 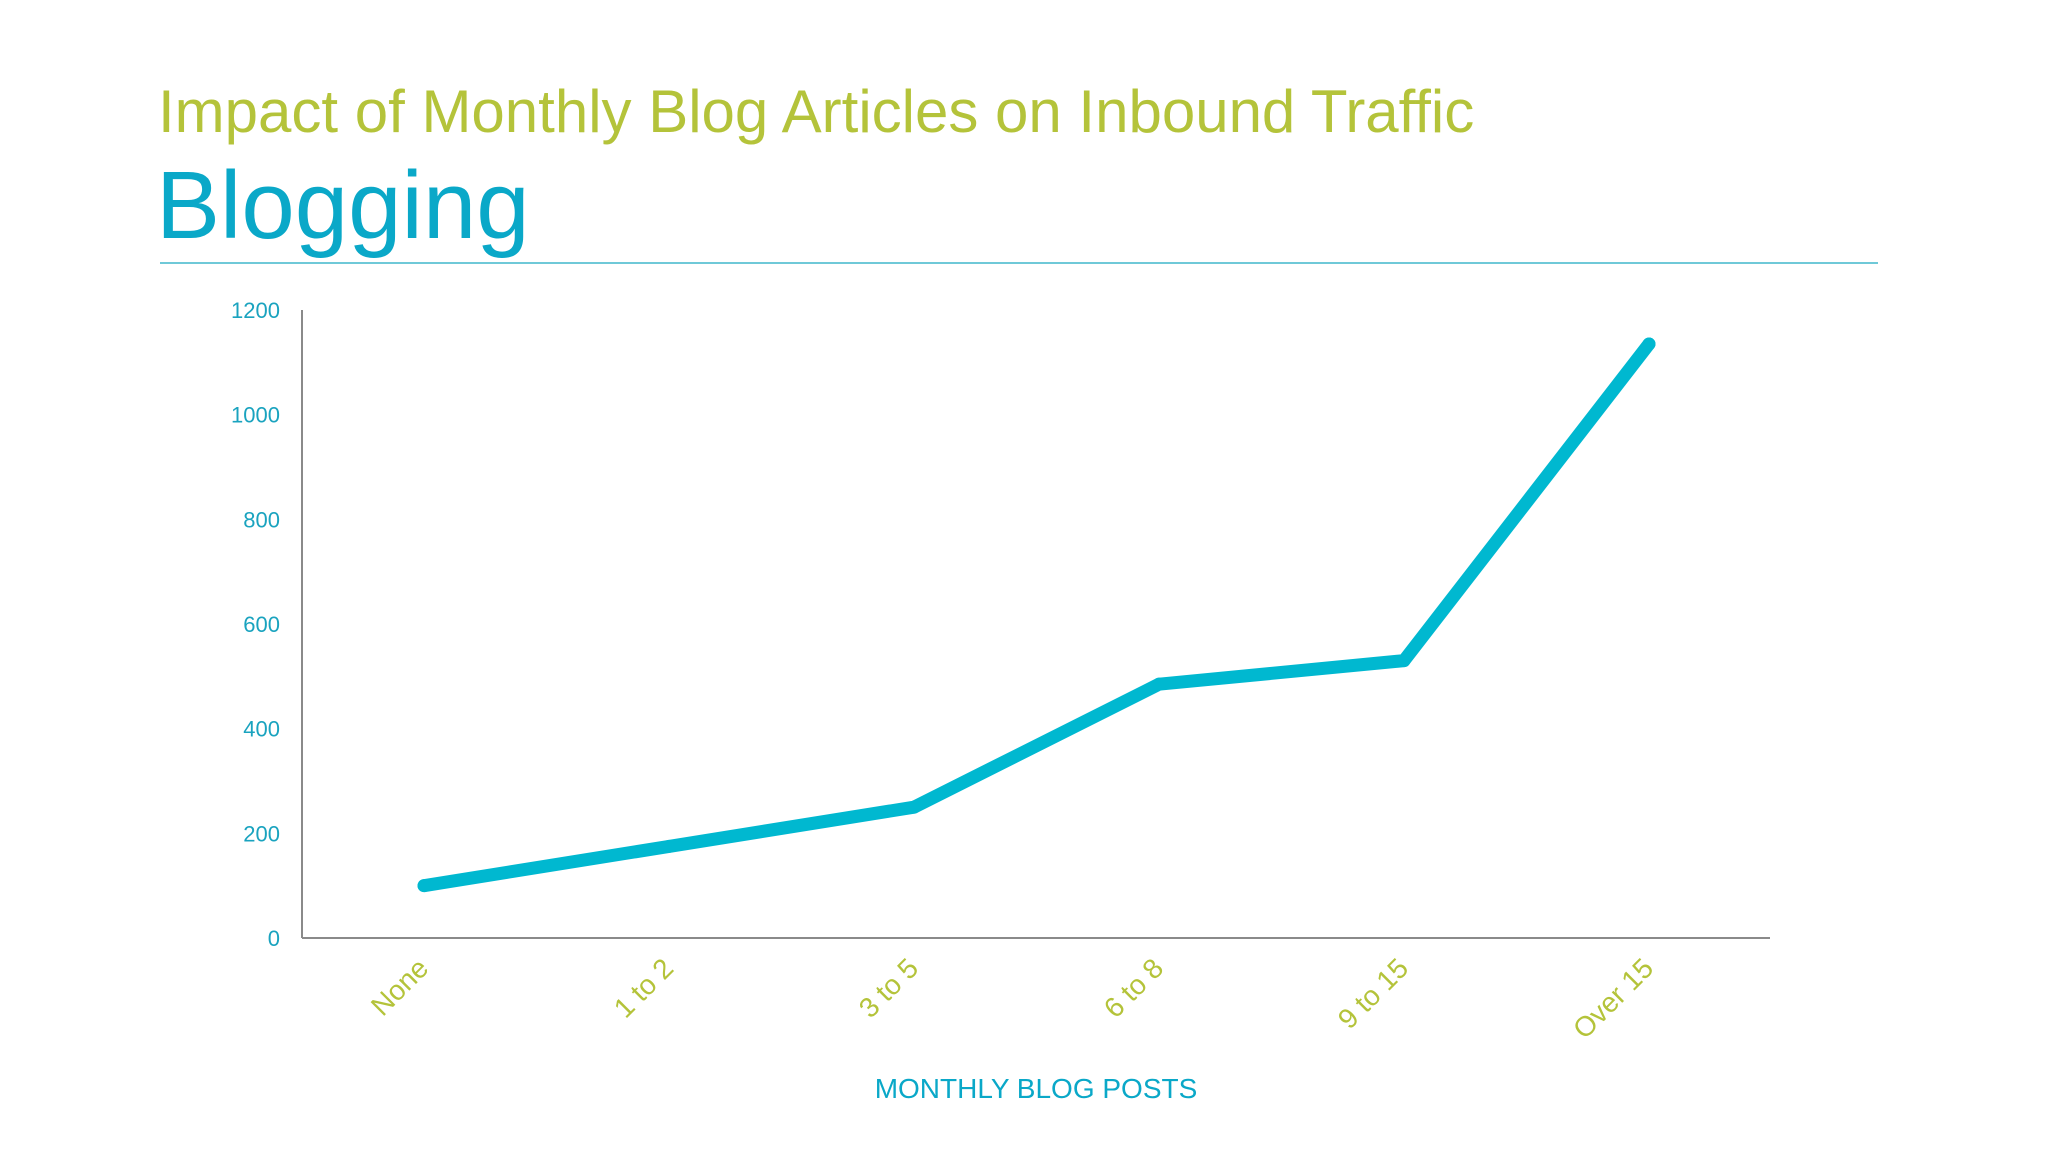 What do you see at coordinates (255, 310) in the screenshot?
I see `y-tick-label: 1200` at bounding box center [255, 310].